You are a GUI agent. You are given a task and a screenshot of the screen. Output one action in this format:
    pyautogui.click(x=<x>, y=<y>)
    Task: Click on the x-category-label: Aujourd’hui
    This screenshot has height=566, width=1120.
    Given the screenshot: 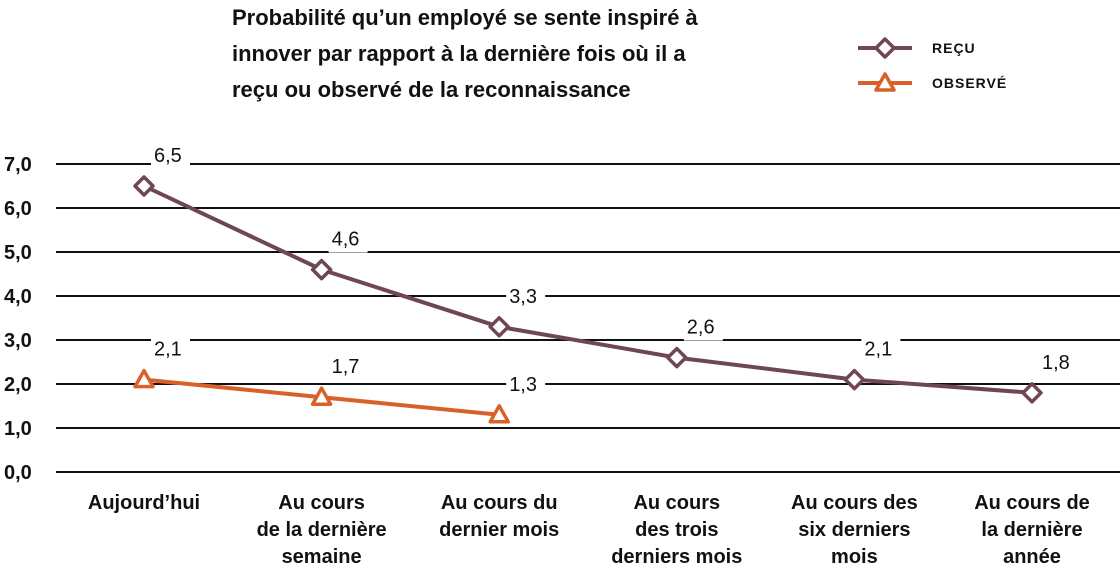 What is the action you would take?
    pyautogui.click(x=144, y=503)
    